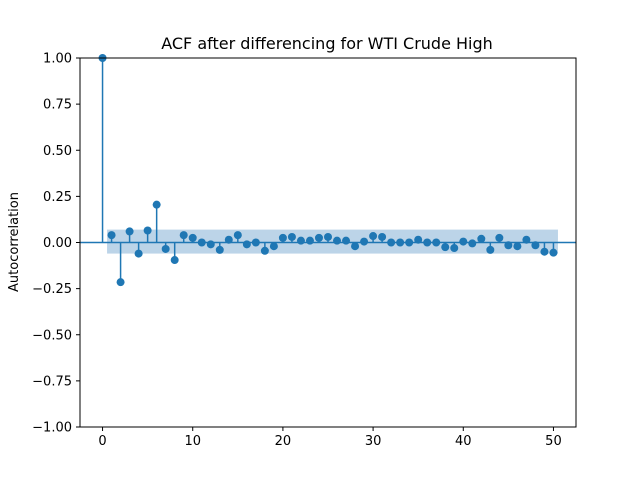 Image resolution: width=640 pixels, height=484 pixels. Describe the element at coordinates (57, 151) in the screenshot. I see `y-tick-label: 0.50` at that location.